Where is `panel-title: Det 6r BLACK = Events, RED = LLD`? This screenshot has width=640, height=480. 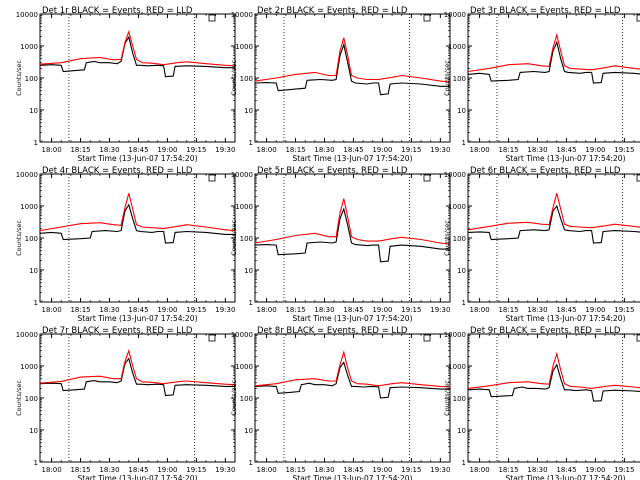 panel-title: Det 6r BLACK = Events, RED = LLD is located at coordinates (545, 171).